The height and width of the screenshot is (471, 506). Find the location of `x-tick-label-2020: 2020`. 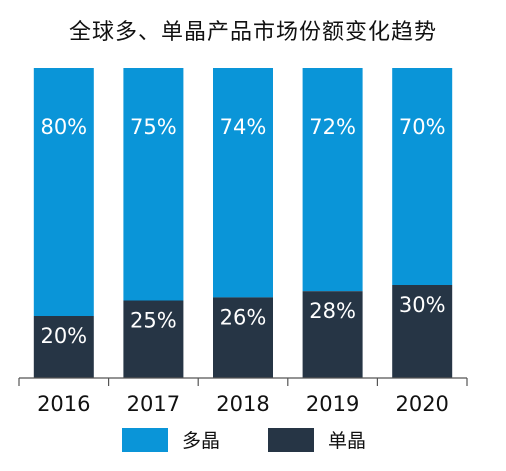

x-tick-label-2020: 2020 is located at coordinates (421, 404).